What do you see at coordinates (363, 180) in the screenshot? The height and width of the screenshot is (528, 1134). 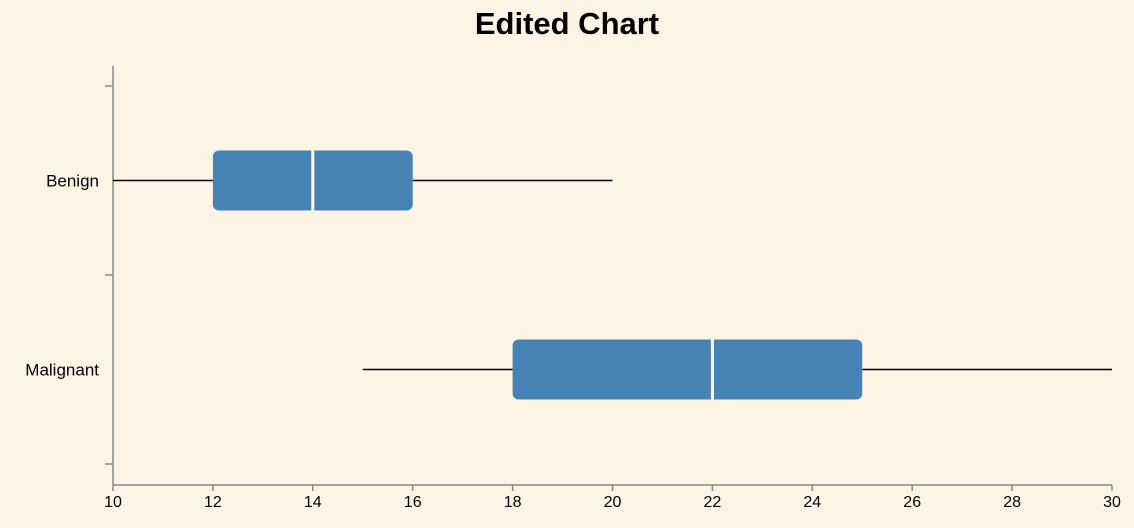 I see `box-group-benign` at bounding box center [363, 180].